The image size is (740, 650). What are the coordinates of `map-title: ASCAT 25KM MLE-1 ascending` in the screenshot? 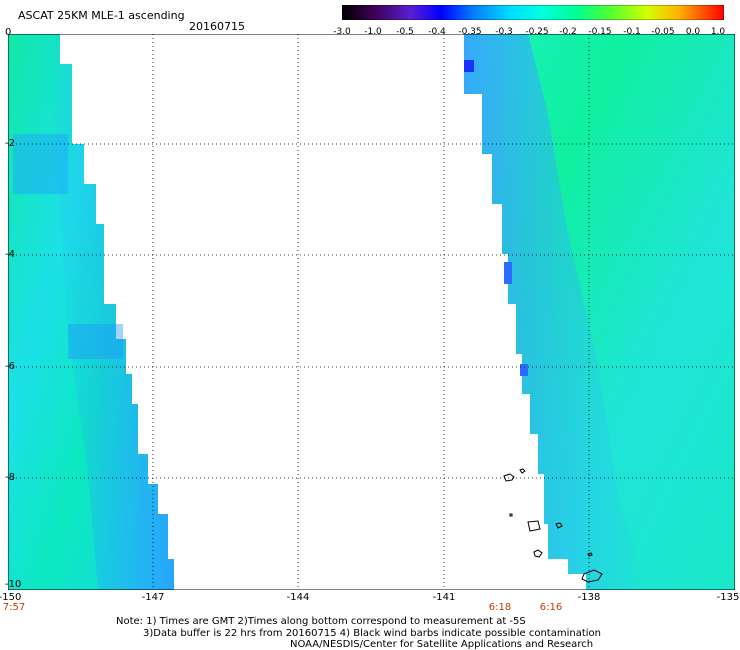 It's located at (101, 15).